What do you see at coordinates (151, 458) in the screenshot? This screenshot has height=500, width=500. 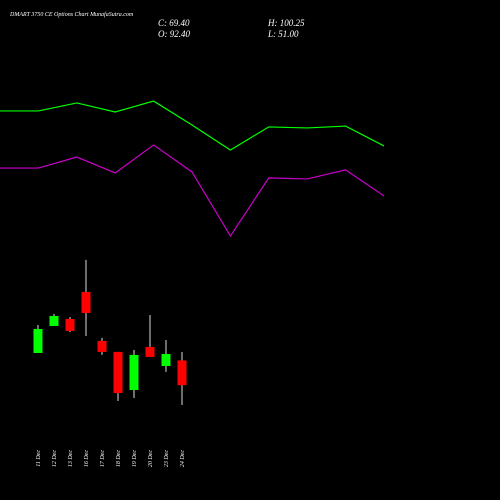 I see `x-tick-label: 20 Dec` at bounding box center [151, 458].